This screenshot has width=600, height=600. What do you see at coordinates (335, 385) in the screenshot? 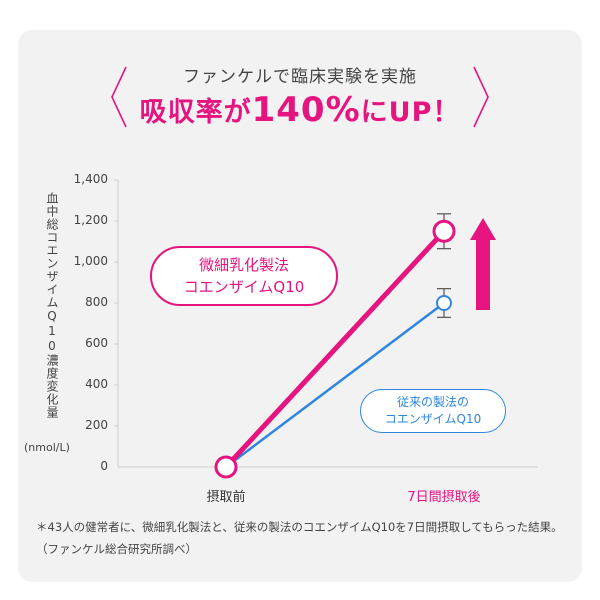
I see `series-line-conventional` at bounding box center [335, 385].